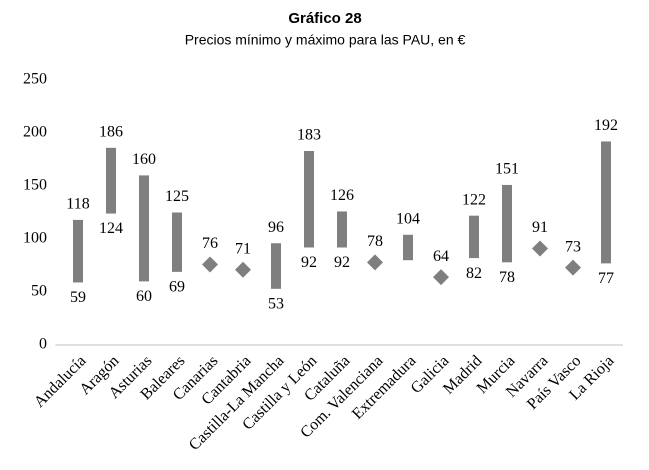 This screenshot has width=649, height=470. What do you see at coordinates (606, 278) in the screenshot?
I see `min-label: 77` at bounding box center [606, 278].